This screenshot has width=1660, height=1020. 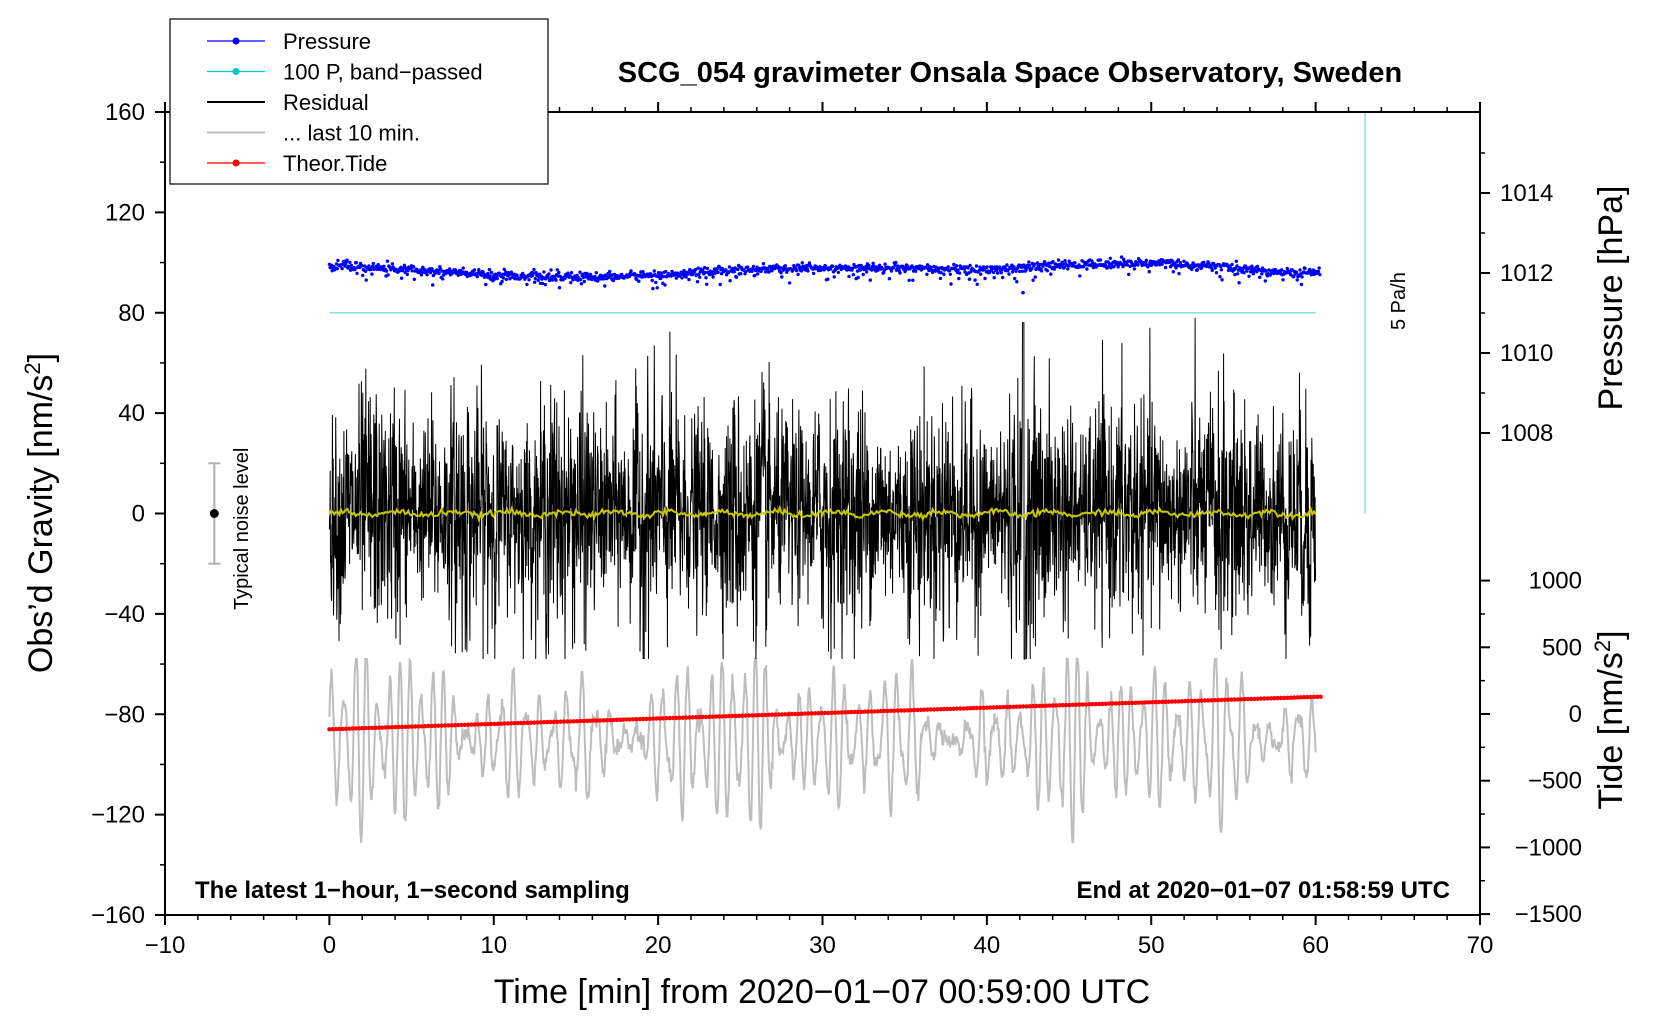 What do you see at coordinates (1399, 301) in the screenshot?
I see `scale-bar-label: 5 Pa/h` at bounding box center [1399, 301].